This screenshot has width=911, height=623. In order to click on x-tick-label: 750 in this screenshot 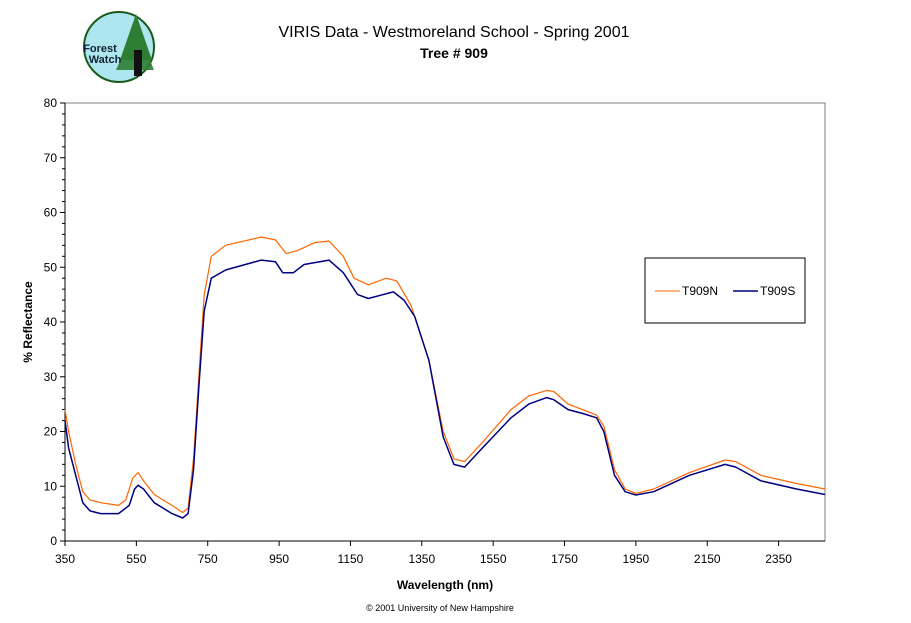, I will do `click(208, 559)`.